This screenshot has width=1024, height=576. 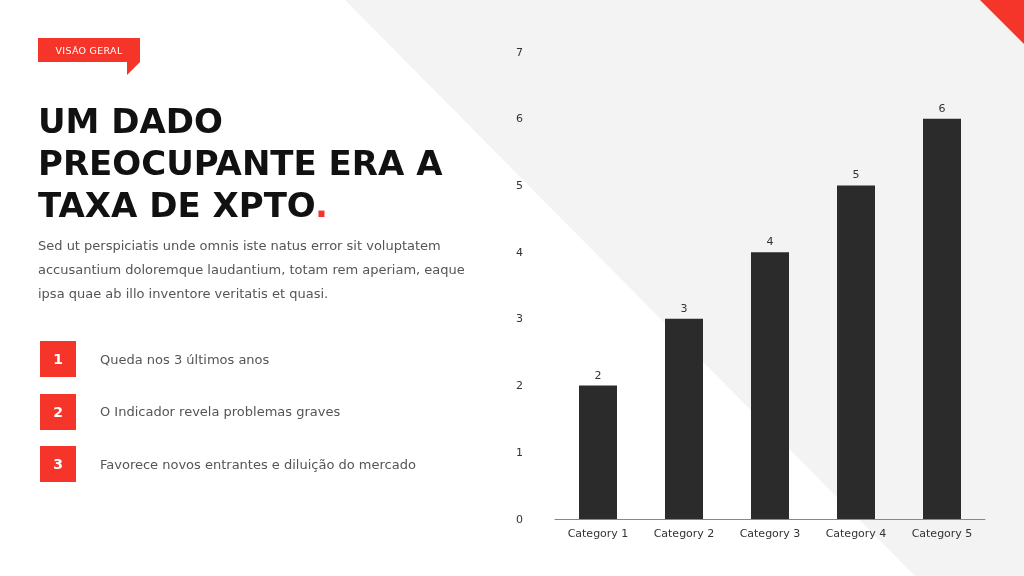 What do you see at coordinates (684, 308) in the screenshot?
I see `data-label: 3` at bounding box center [684, 308].